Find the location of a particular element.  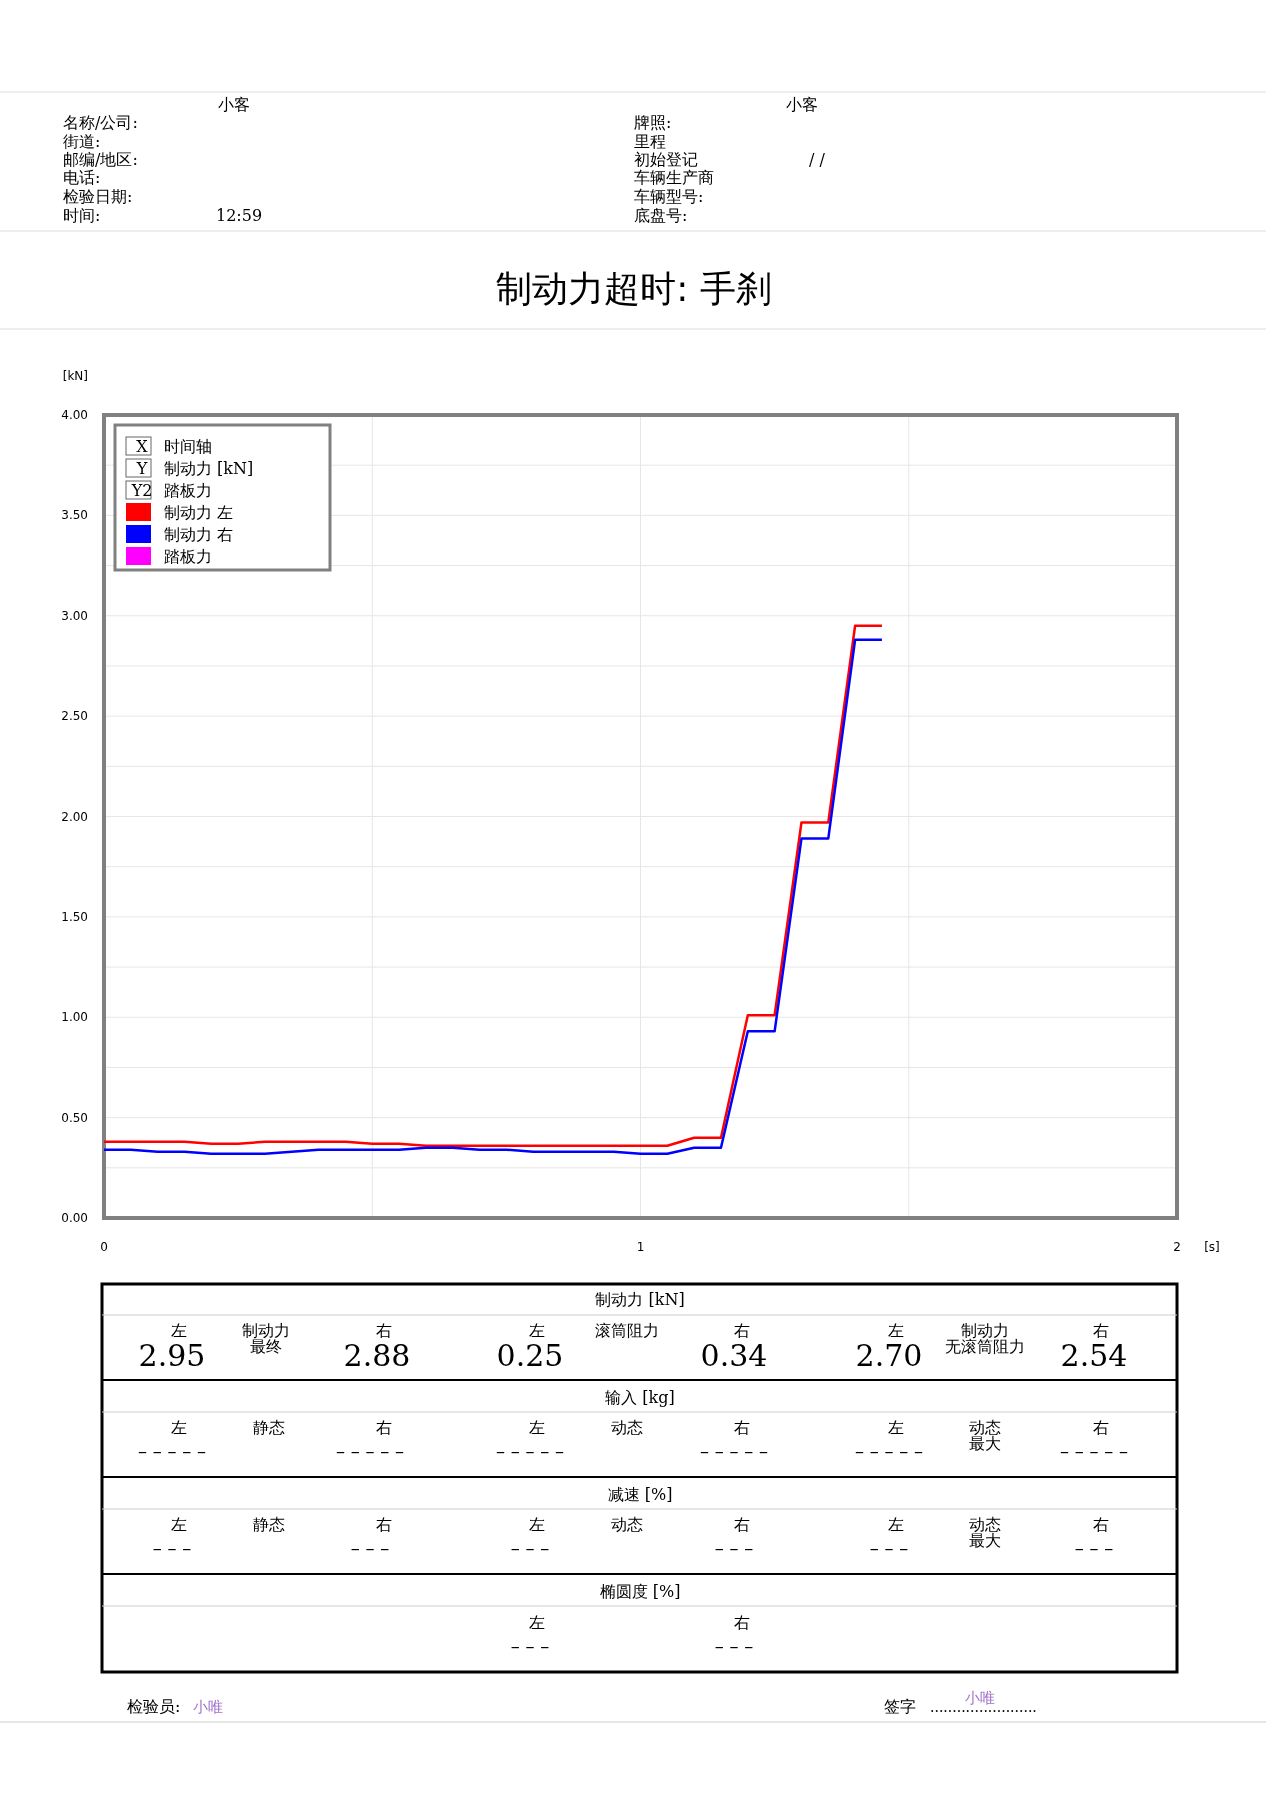

text: 减速 [%] is located at coordinates (640, 1494).